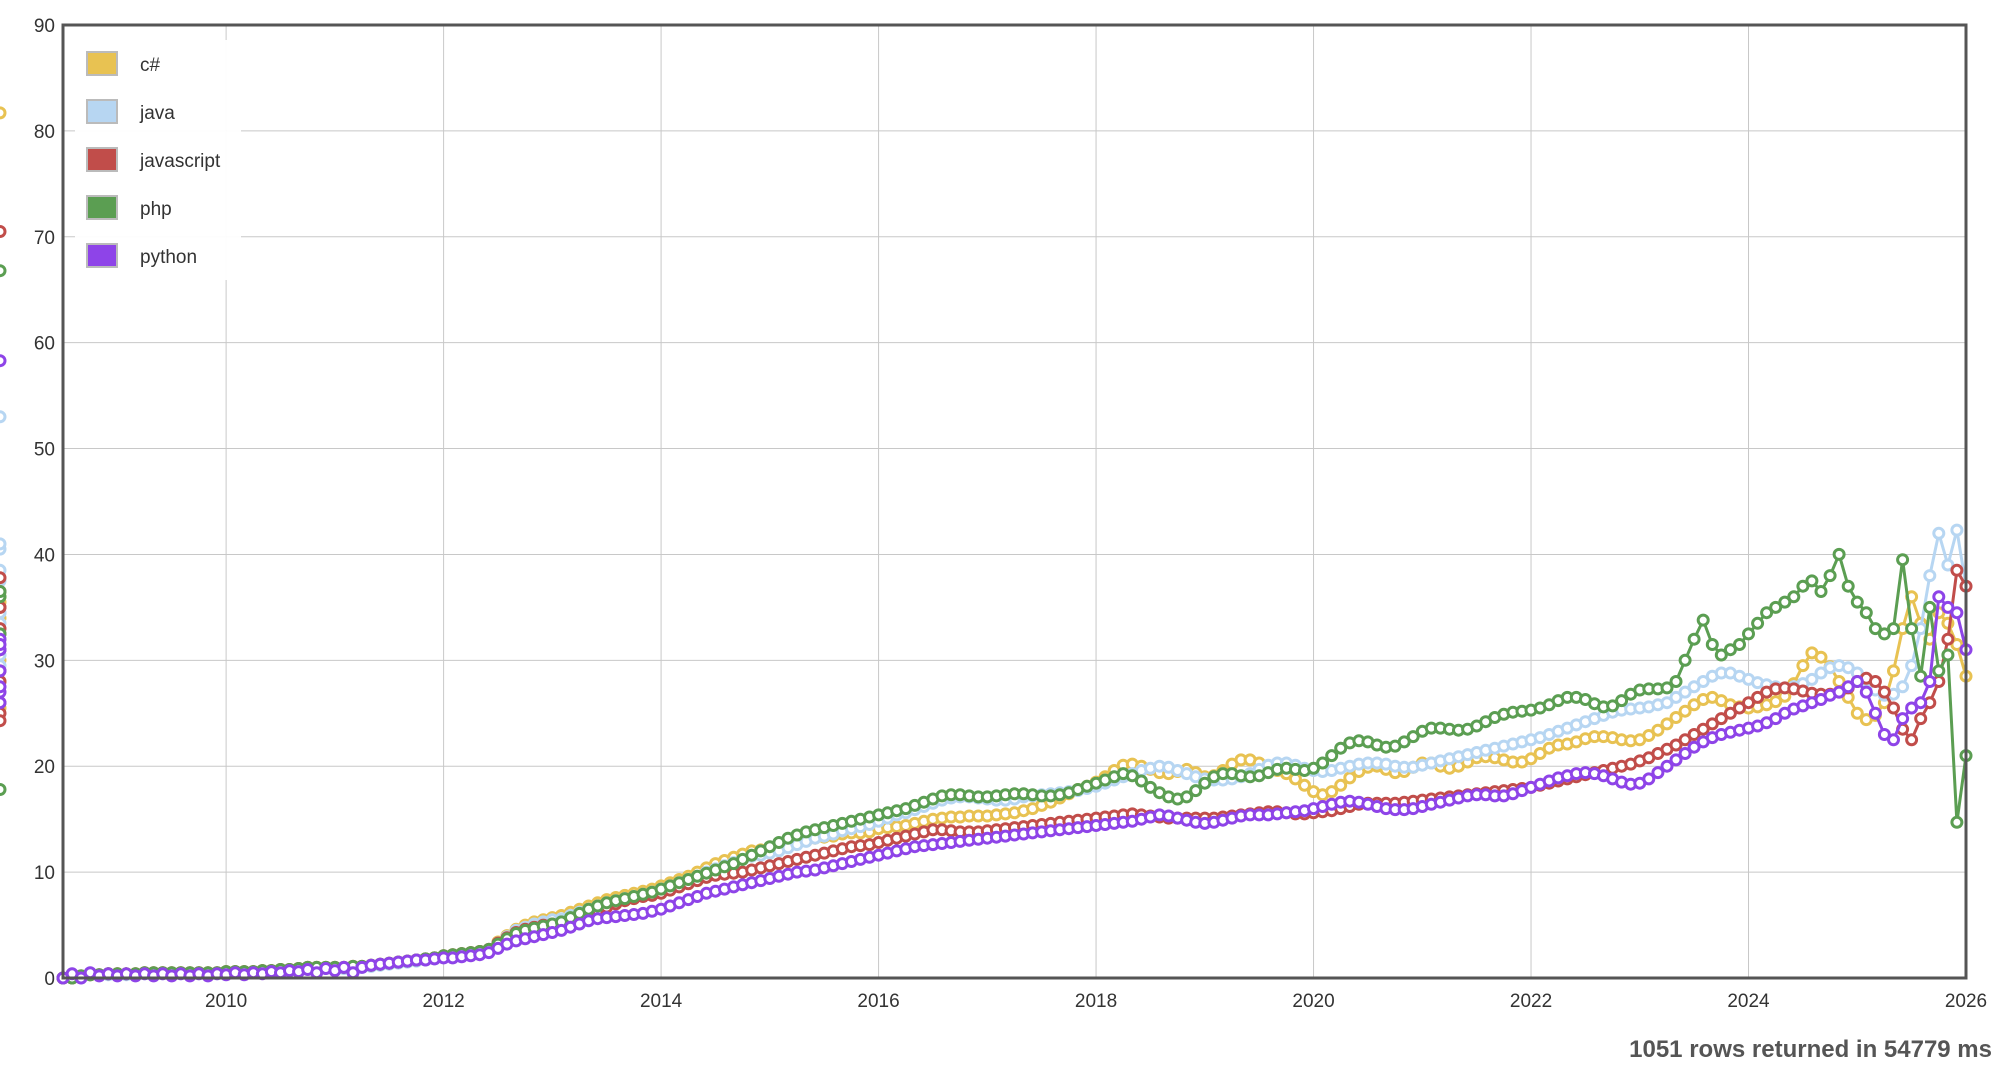 This screenshot has height=1084, width=2014. What do you see at coordinates (226, 1001) in the screenshot?
I see `x-tick-label: 2010` at bounding box center [226, 1001].